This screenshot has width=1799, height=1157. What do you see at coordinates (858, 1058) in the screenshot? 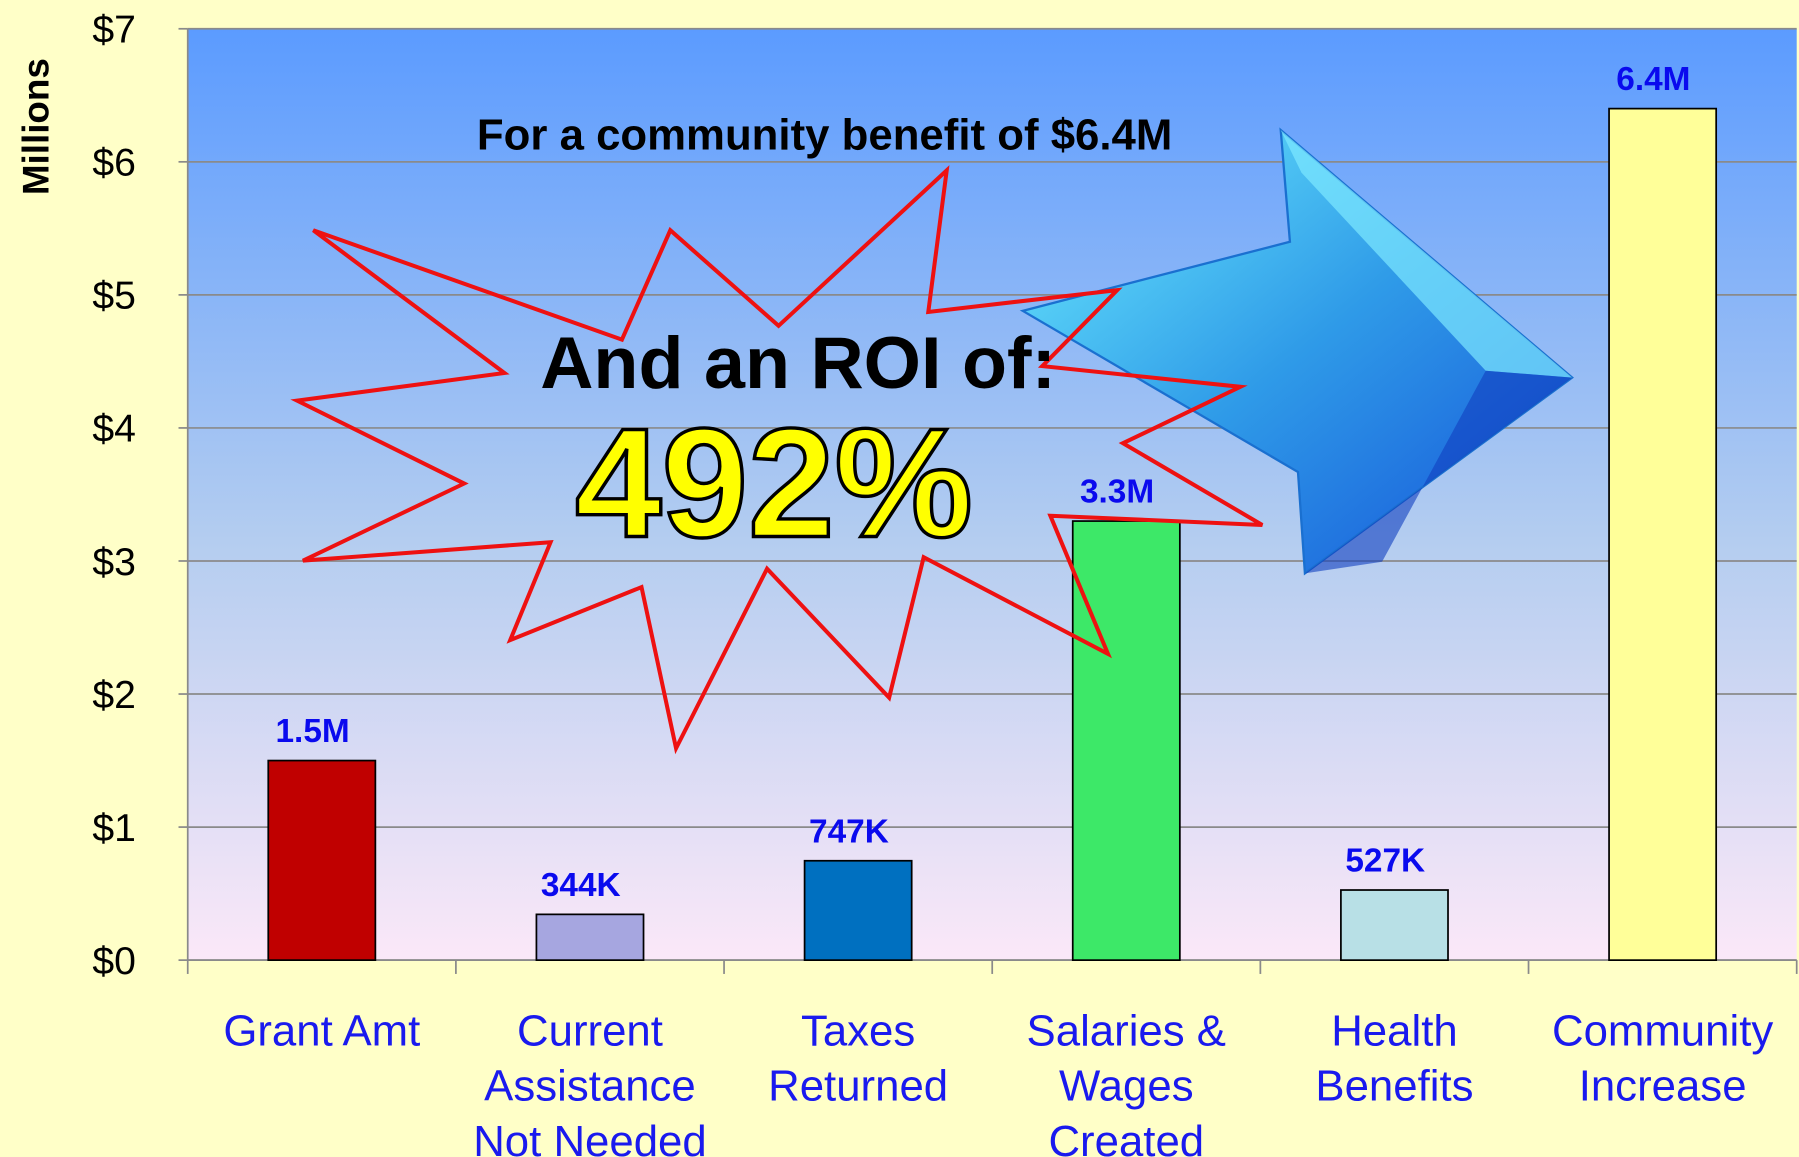
I see `x-tick-label: Taxes Returned` at bounding box center [858, 1058].